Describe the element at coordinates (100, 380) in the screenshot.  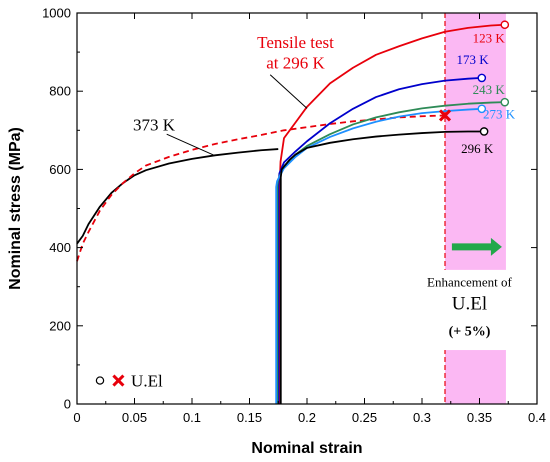
I see `legend-circle-icon` at that location.